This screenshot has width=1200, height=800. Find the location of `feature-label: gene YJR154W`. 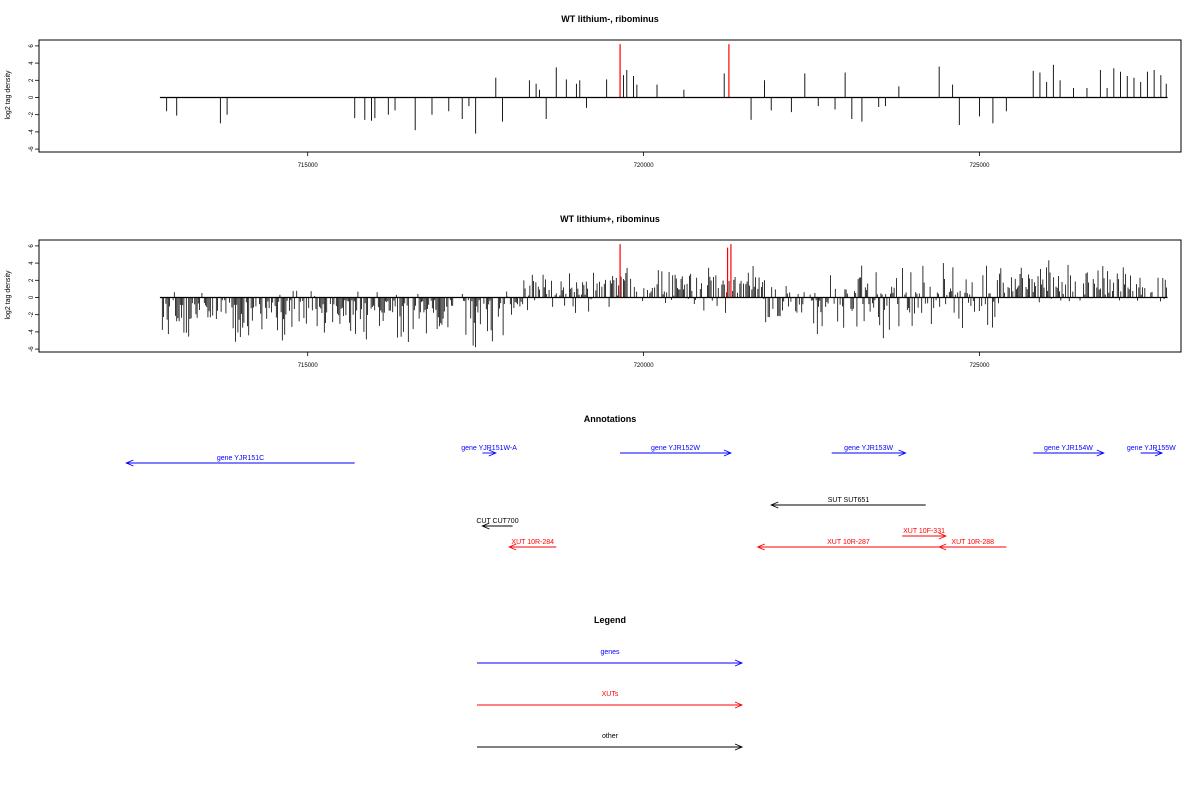

feature-label: gene YJR154W is located at coordinates (1068, 448).